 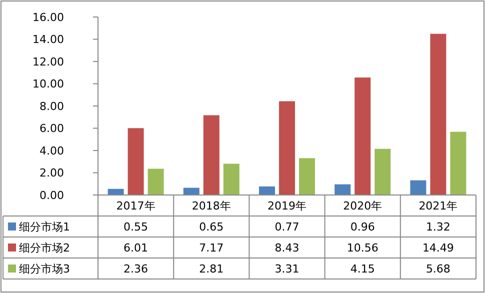 I want to click on data-label: 1.32, so click(x=438, y=227).